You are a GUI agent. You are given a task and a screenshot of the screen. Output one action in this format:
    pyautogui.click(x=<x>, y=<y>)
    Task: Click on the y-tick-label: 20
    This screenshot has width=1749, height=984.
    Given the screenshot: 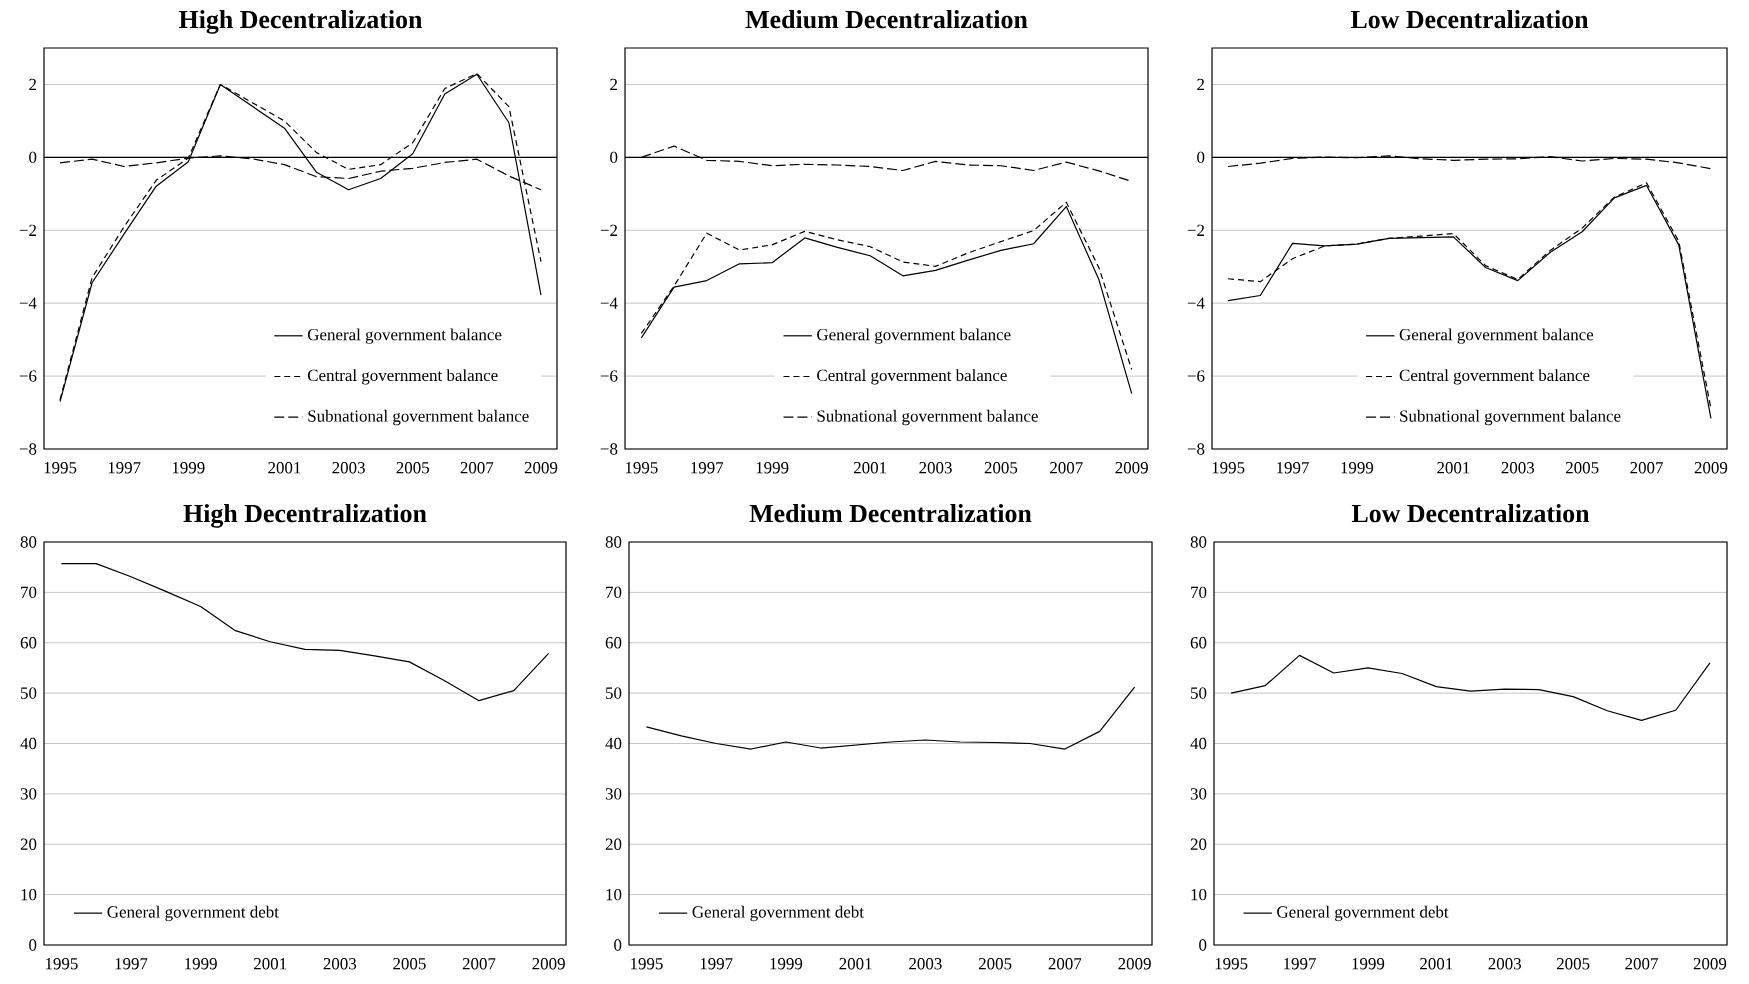 What is the action you would take?
    pyautogui.click(x=28, y=844)
    